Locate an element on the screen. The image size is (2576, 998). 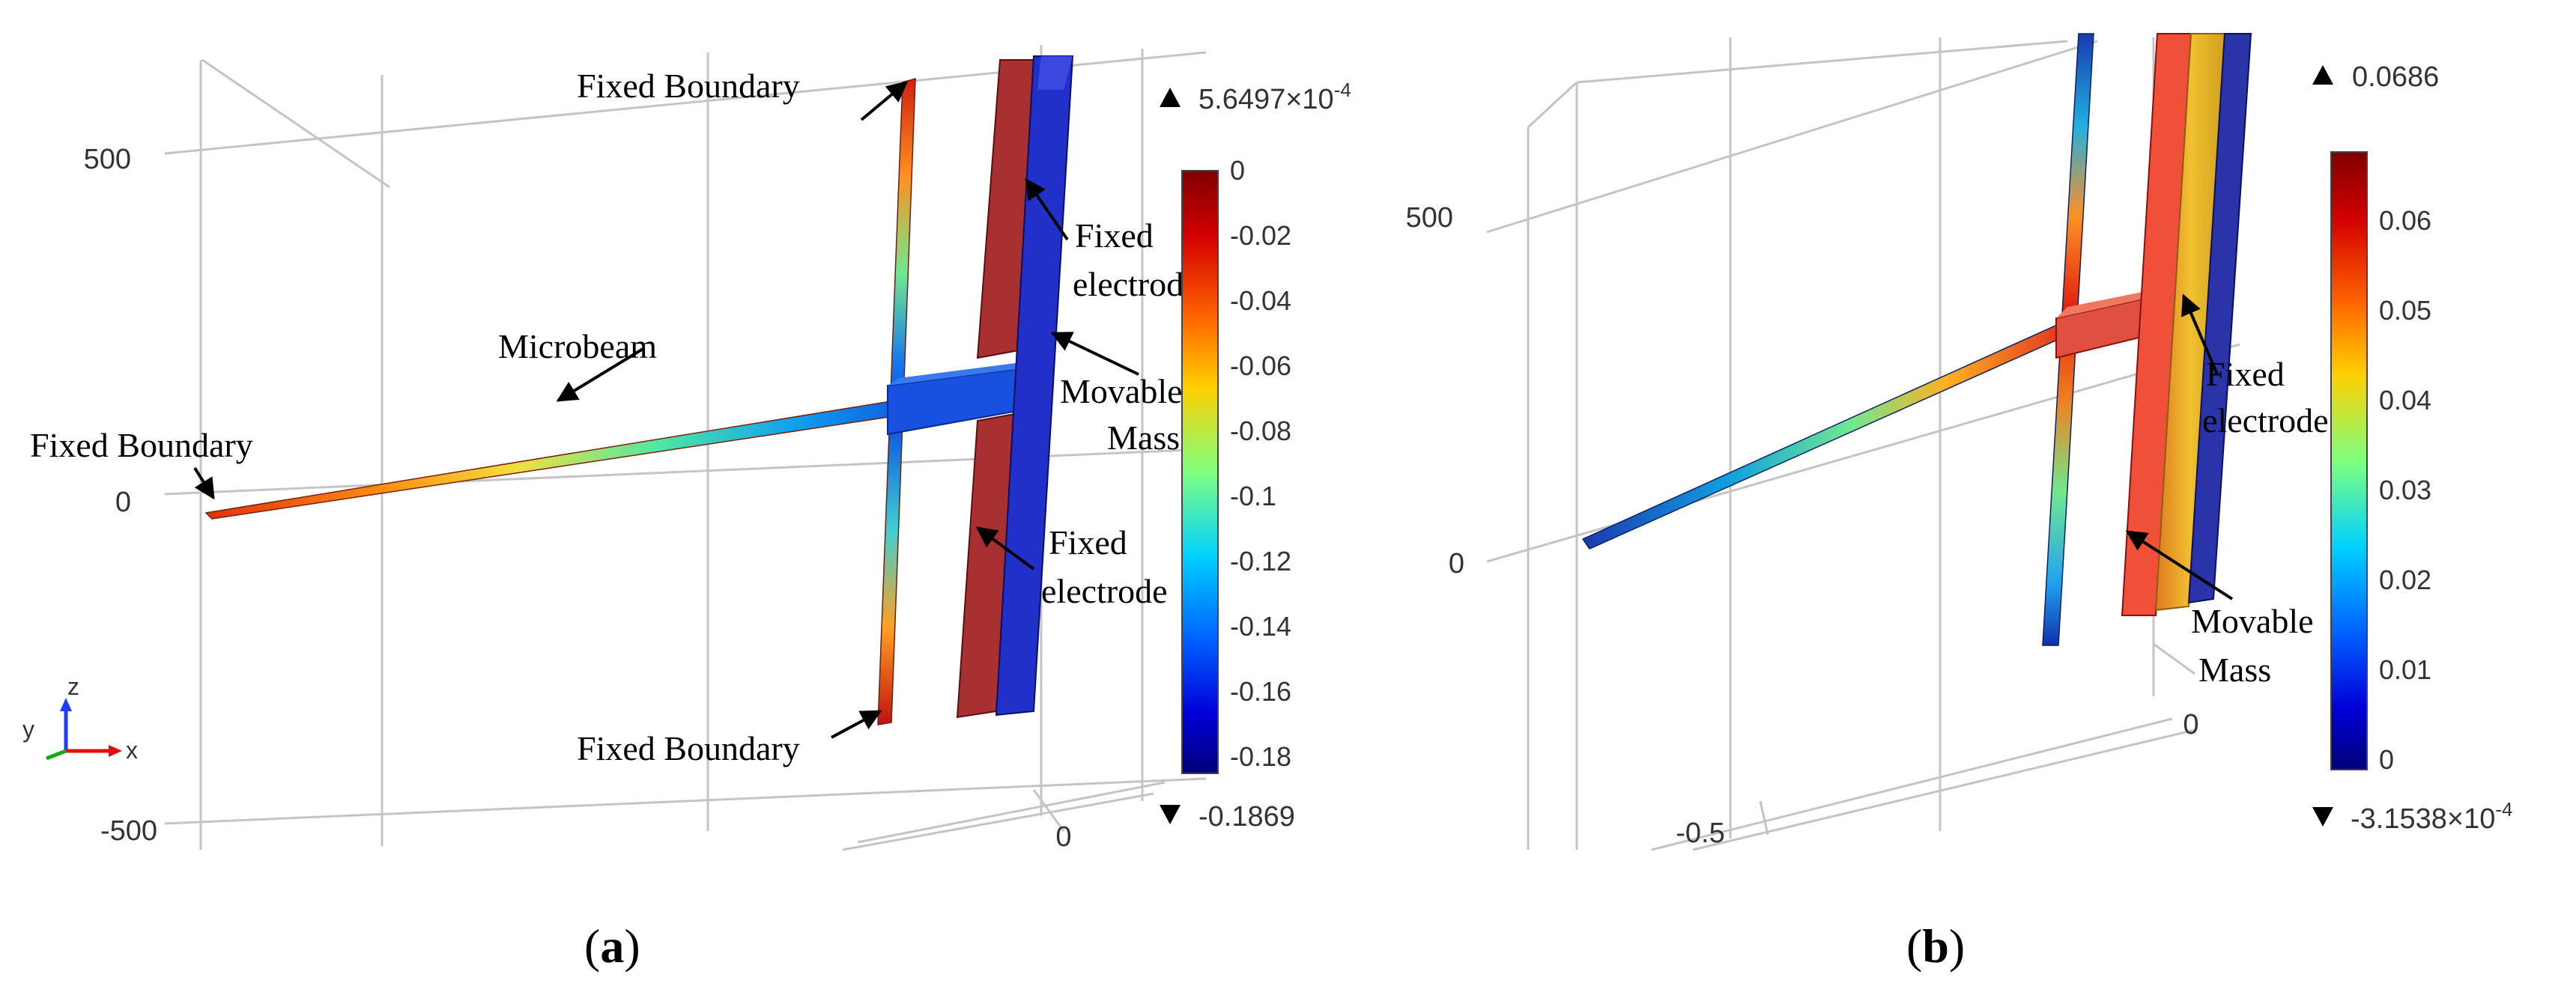
colorbar-b-tick: 0.01 is located at coordinates (2405, 669).